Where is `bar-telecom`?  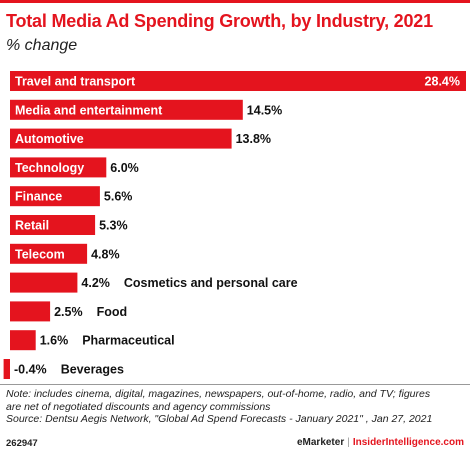 bar-telecom is located at coordinates (49, 253).